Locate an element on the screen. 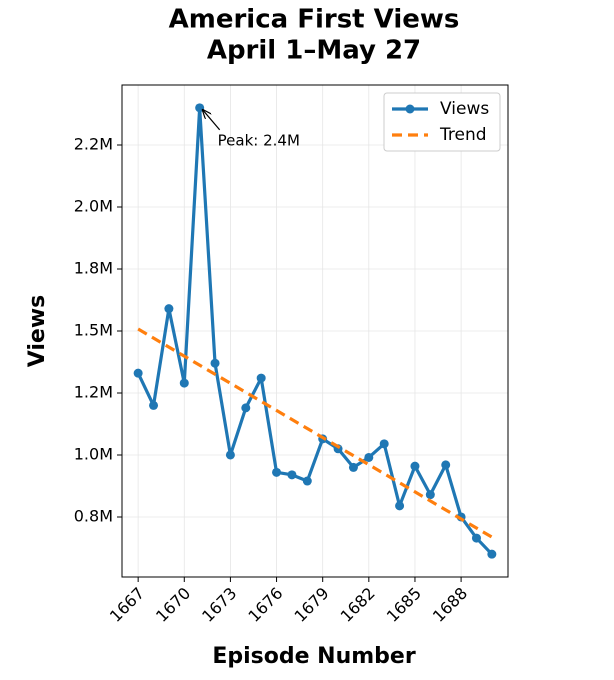 Image resolution: width=614 pixels, height=680 pixels. y-tick-label: 1.2M is located at coordinates (93, 391).